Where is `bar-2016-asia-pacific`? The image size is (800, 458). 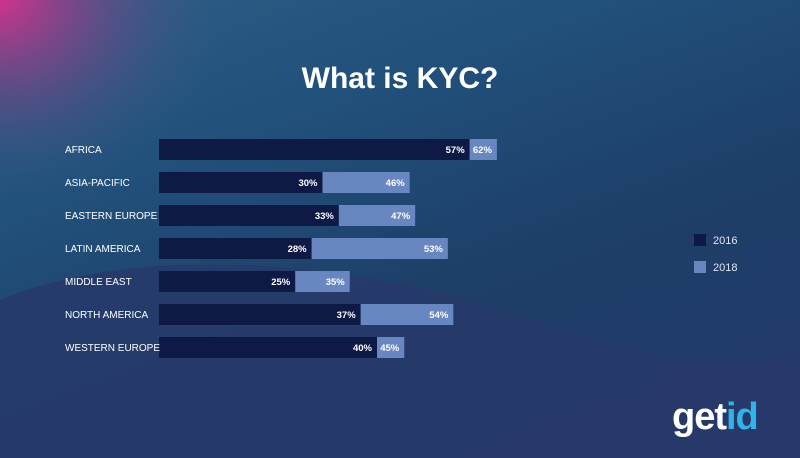 bar-2016-asia-pacific is located at coordinates (241, 182).